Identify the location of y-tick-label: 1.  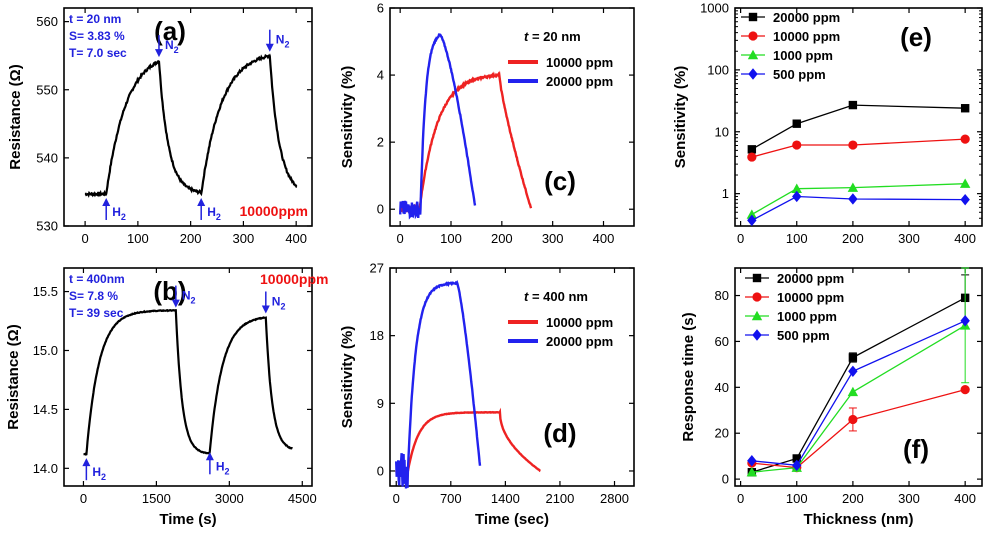
(725, 193).